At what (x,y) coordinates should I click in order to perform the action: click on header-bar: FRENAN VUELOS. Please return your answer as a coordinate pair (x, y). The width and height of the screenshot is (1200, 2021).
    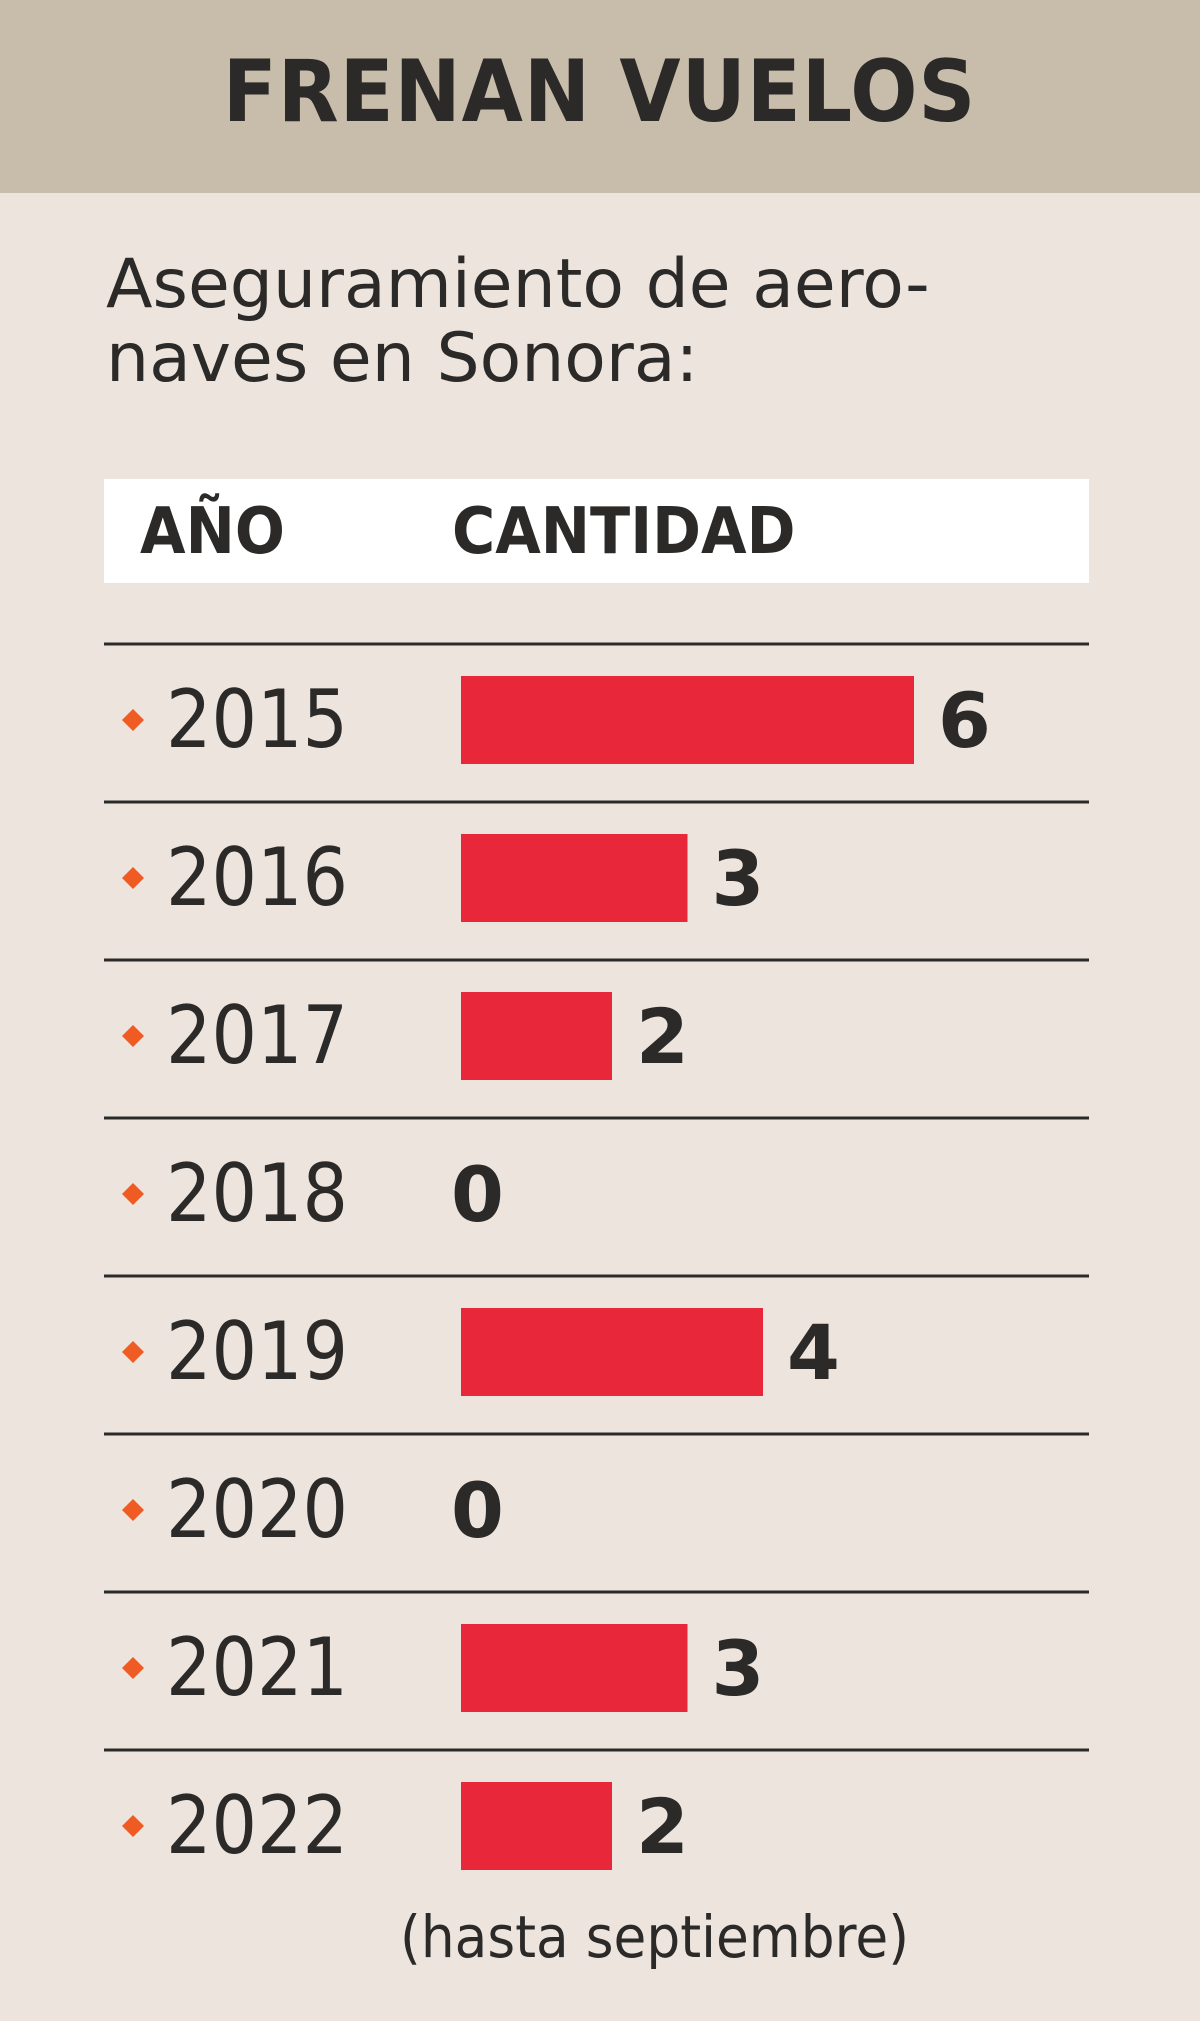
    Looking at the image, I should click on (600, 96).